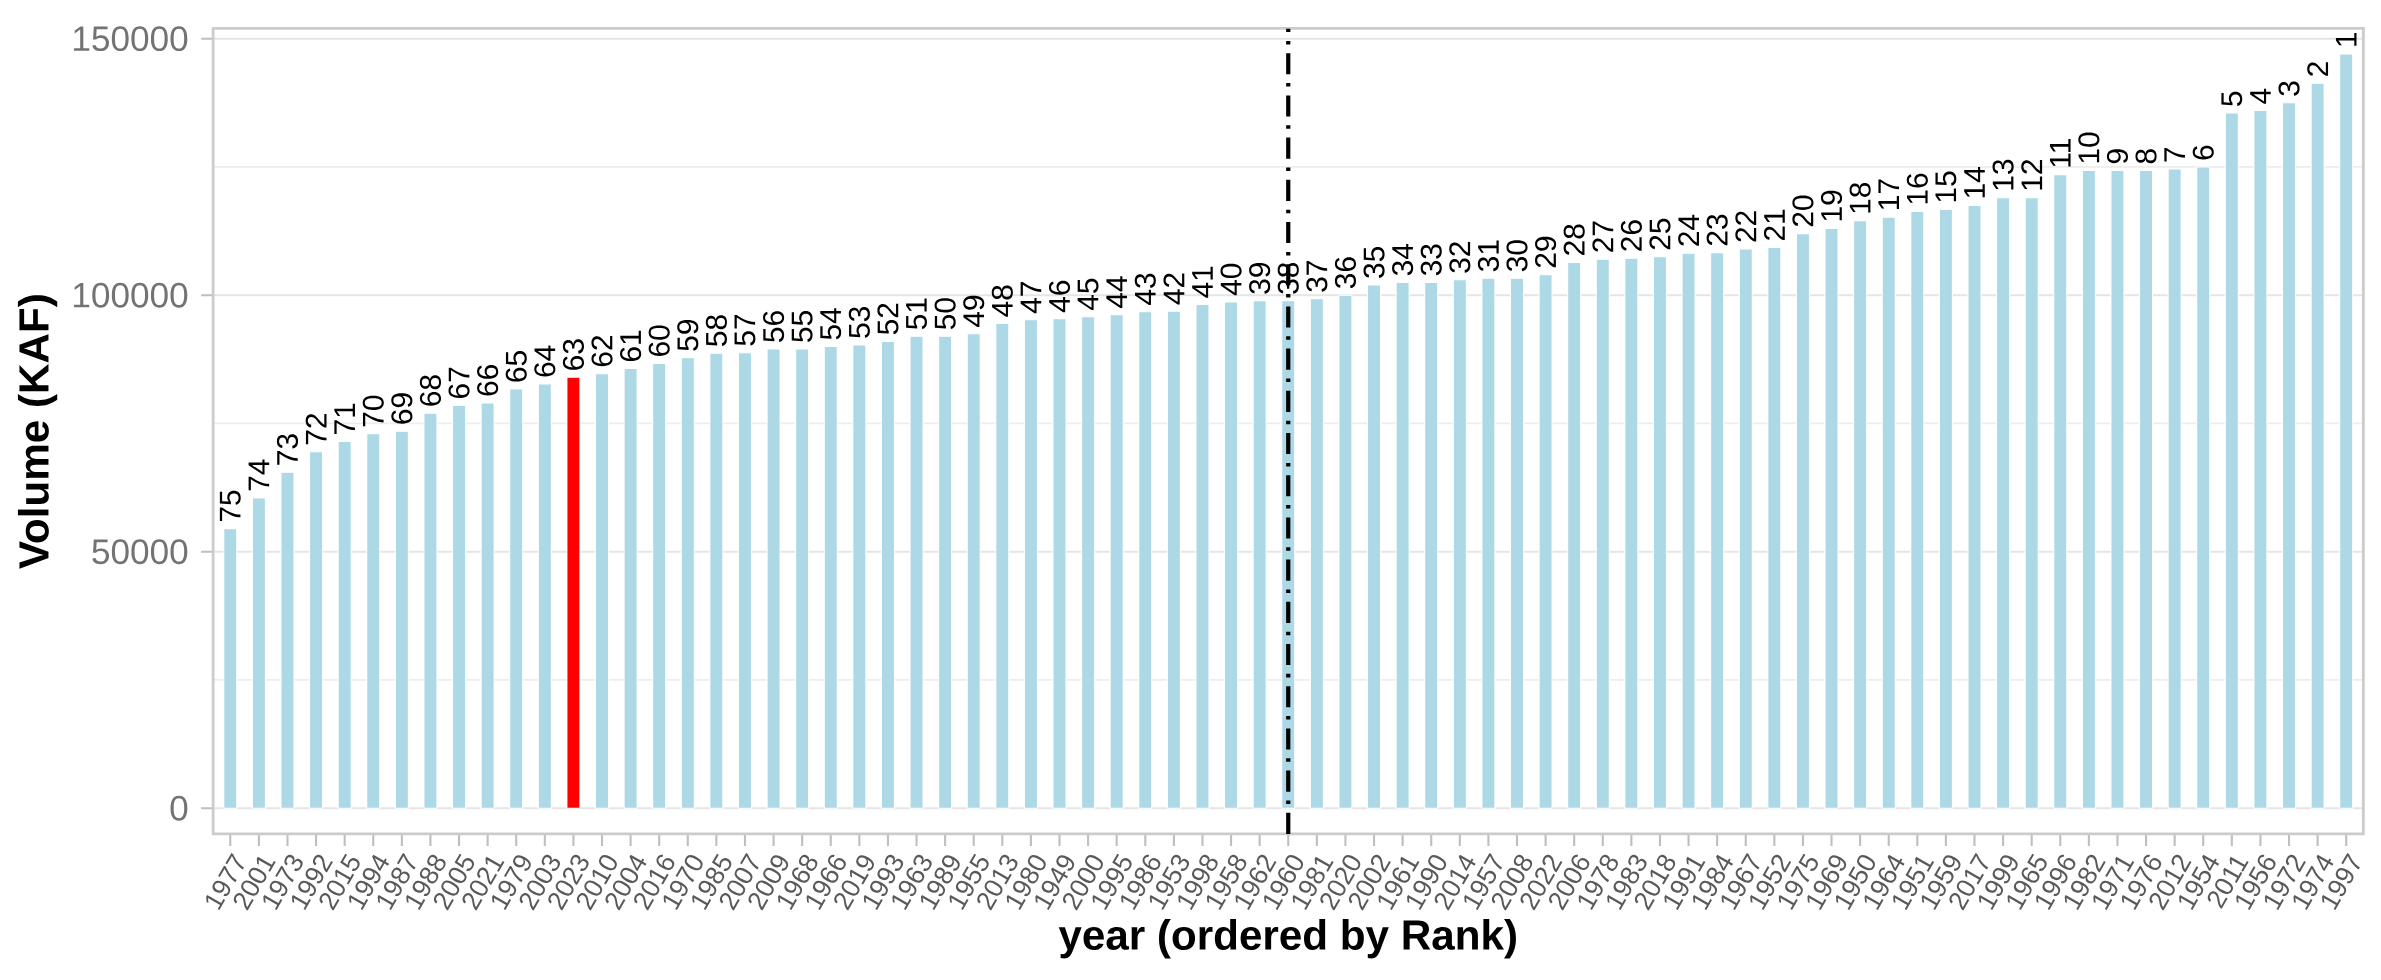  I want to click on annotation: 37, so click(1317, 276).